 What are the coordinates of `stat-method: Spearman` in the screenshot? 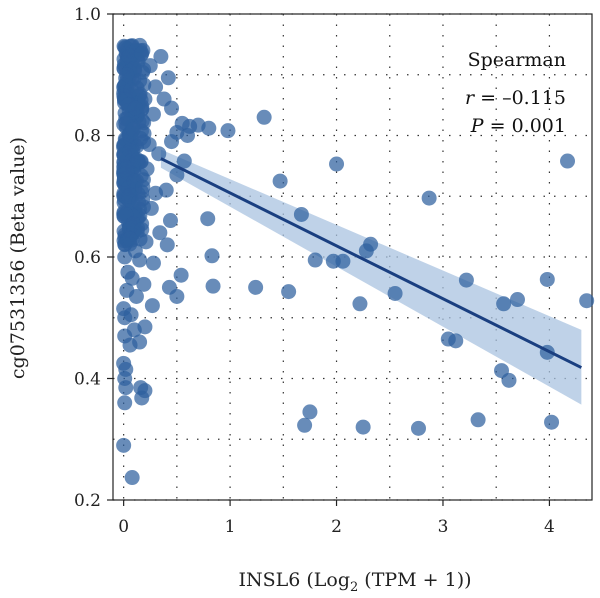 It's located at (517, 60).